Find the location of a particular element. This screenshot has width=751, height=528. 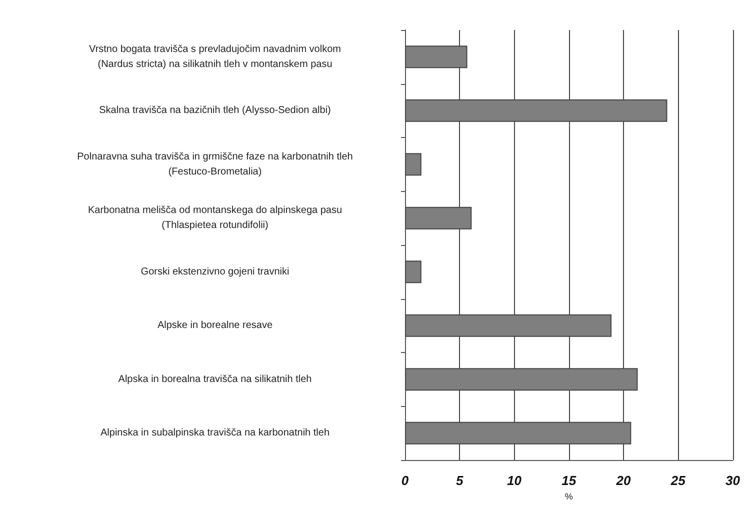

x-tick-label: 30 is located at coordinates (733, 480).